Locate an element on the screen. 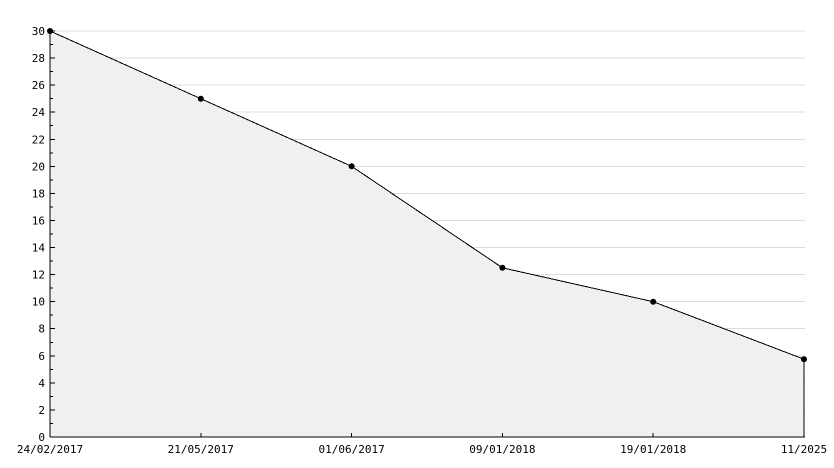 The image size is (834, 468). x-axis-tick-label: 11/2025 is located at coordinates (804, 449).